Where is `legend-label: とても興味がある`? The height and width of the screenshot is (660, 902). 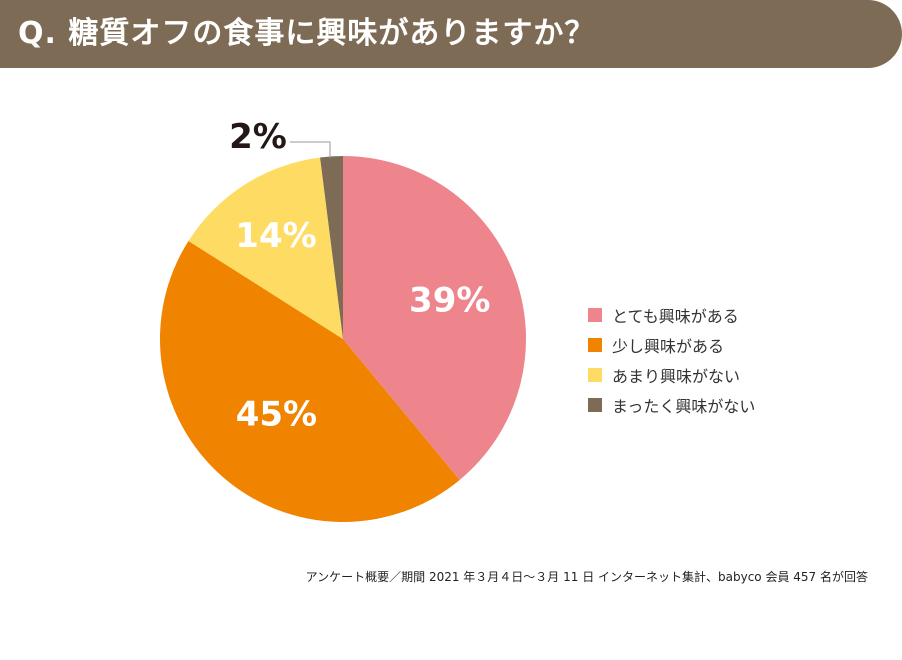 legend-label: とても興味がある is located at coordinates (675, 316).